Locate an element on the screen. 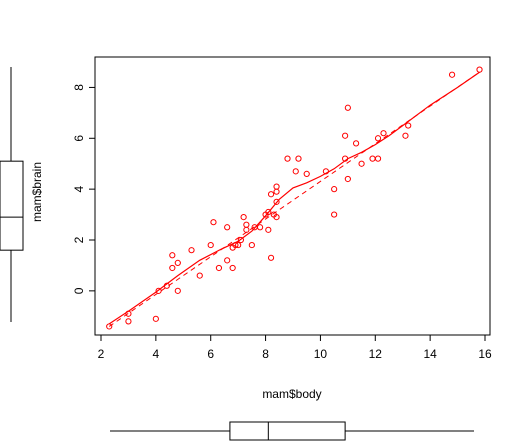  y-tick-label-1: 2 is located at coordinates (79, 239).